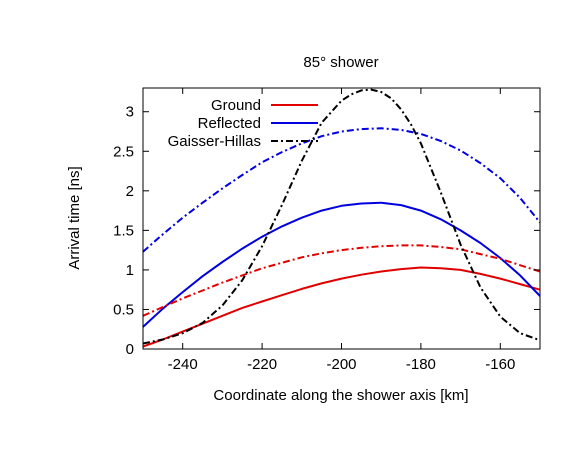  What do you see at coordinates (74, 217) in the screenshot?
I see `y-axis-title: Arrival time [ns]` at bounding box center [74, 217].